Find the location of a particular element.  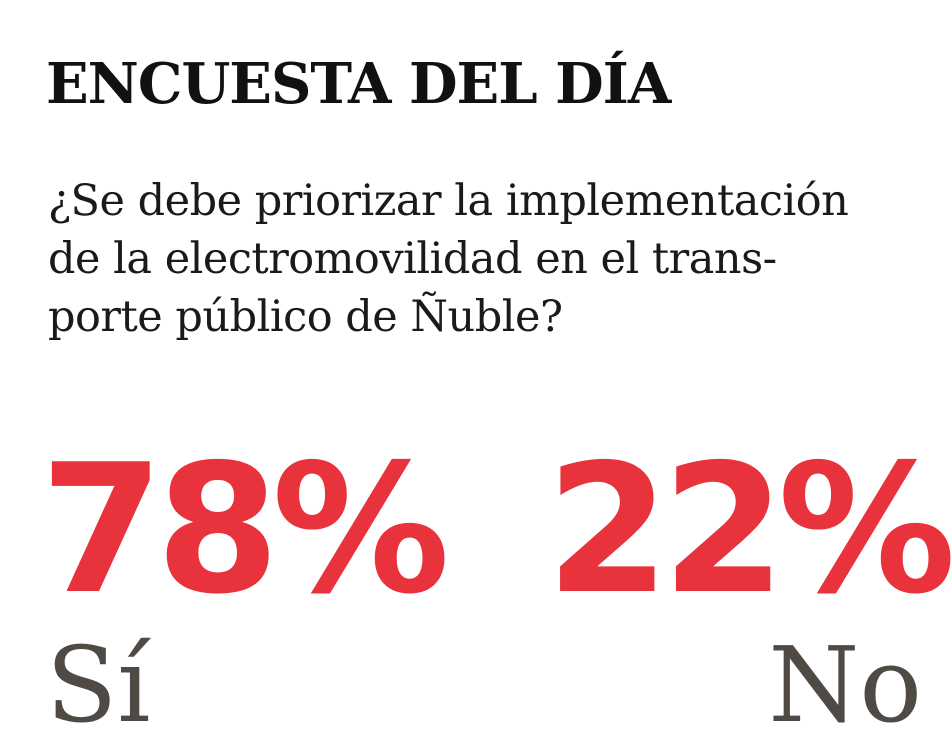

result-percent-yes: 78% is located at coordinates (245, 529).